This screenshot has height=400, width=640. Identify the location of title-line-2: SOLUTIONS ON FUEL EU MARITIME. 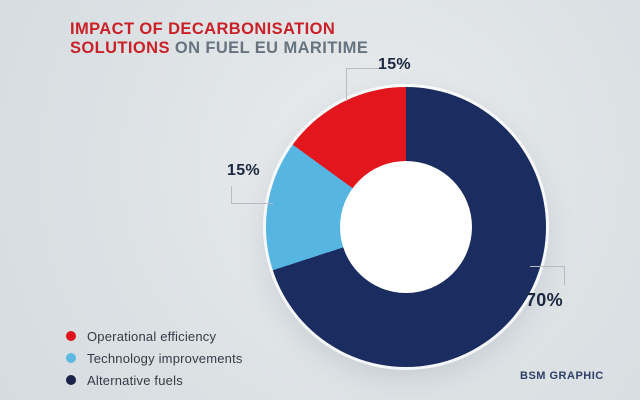
(219, 48).